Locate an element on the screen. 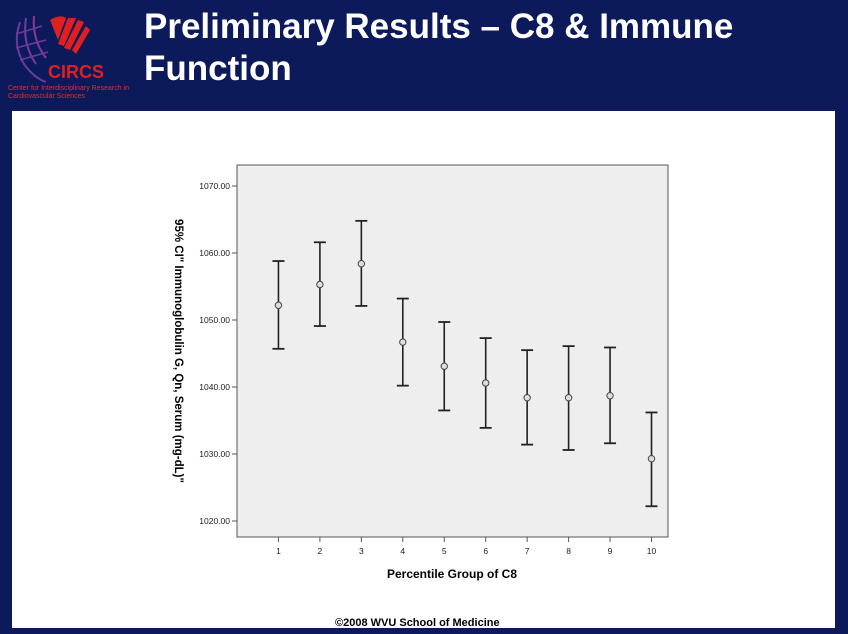 This screenshot has width=848, height=634. x-tick-label: 9 is located at coordinates (610, 551).